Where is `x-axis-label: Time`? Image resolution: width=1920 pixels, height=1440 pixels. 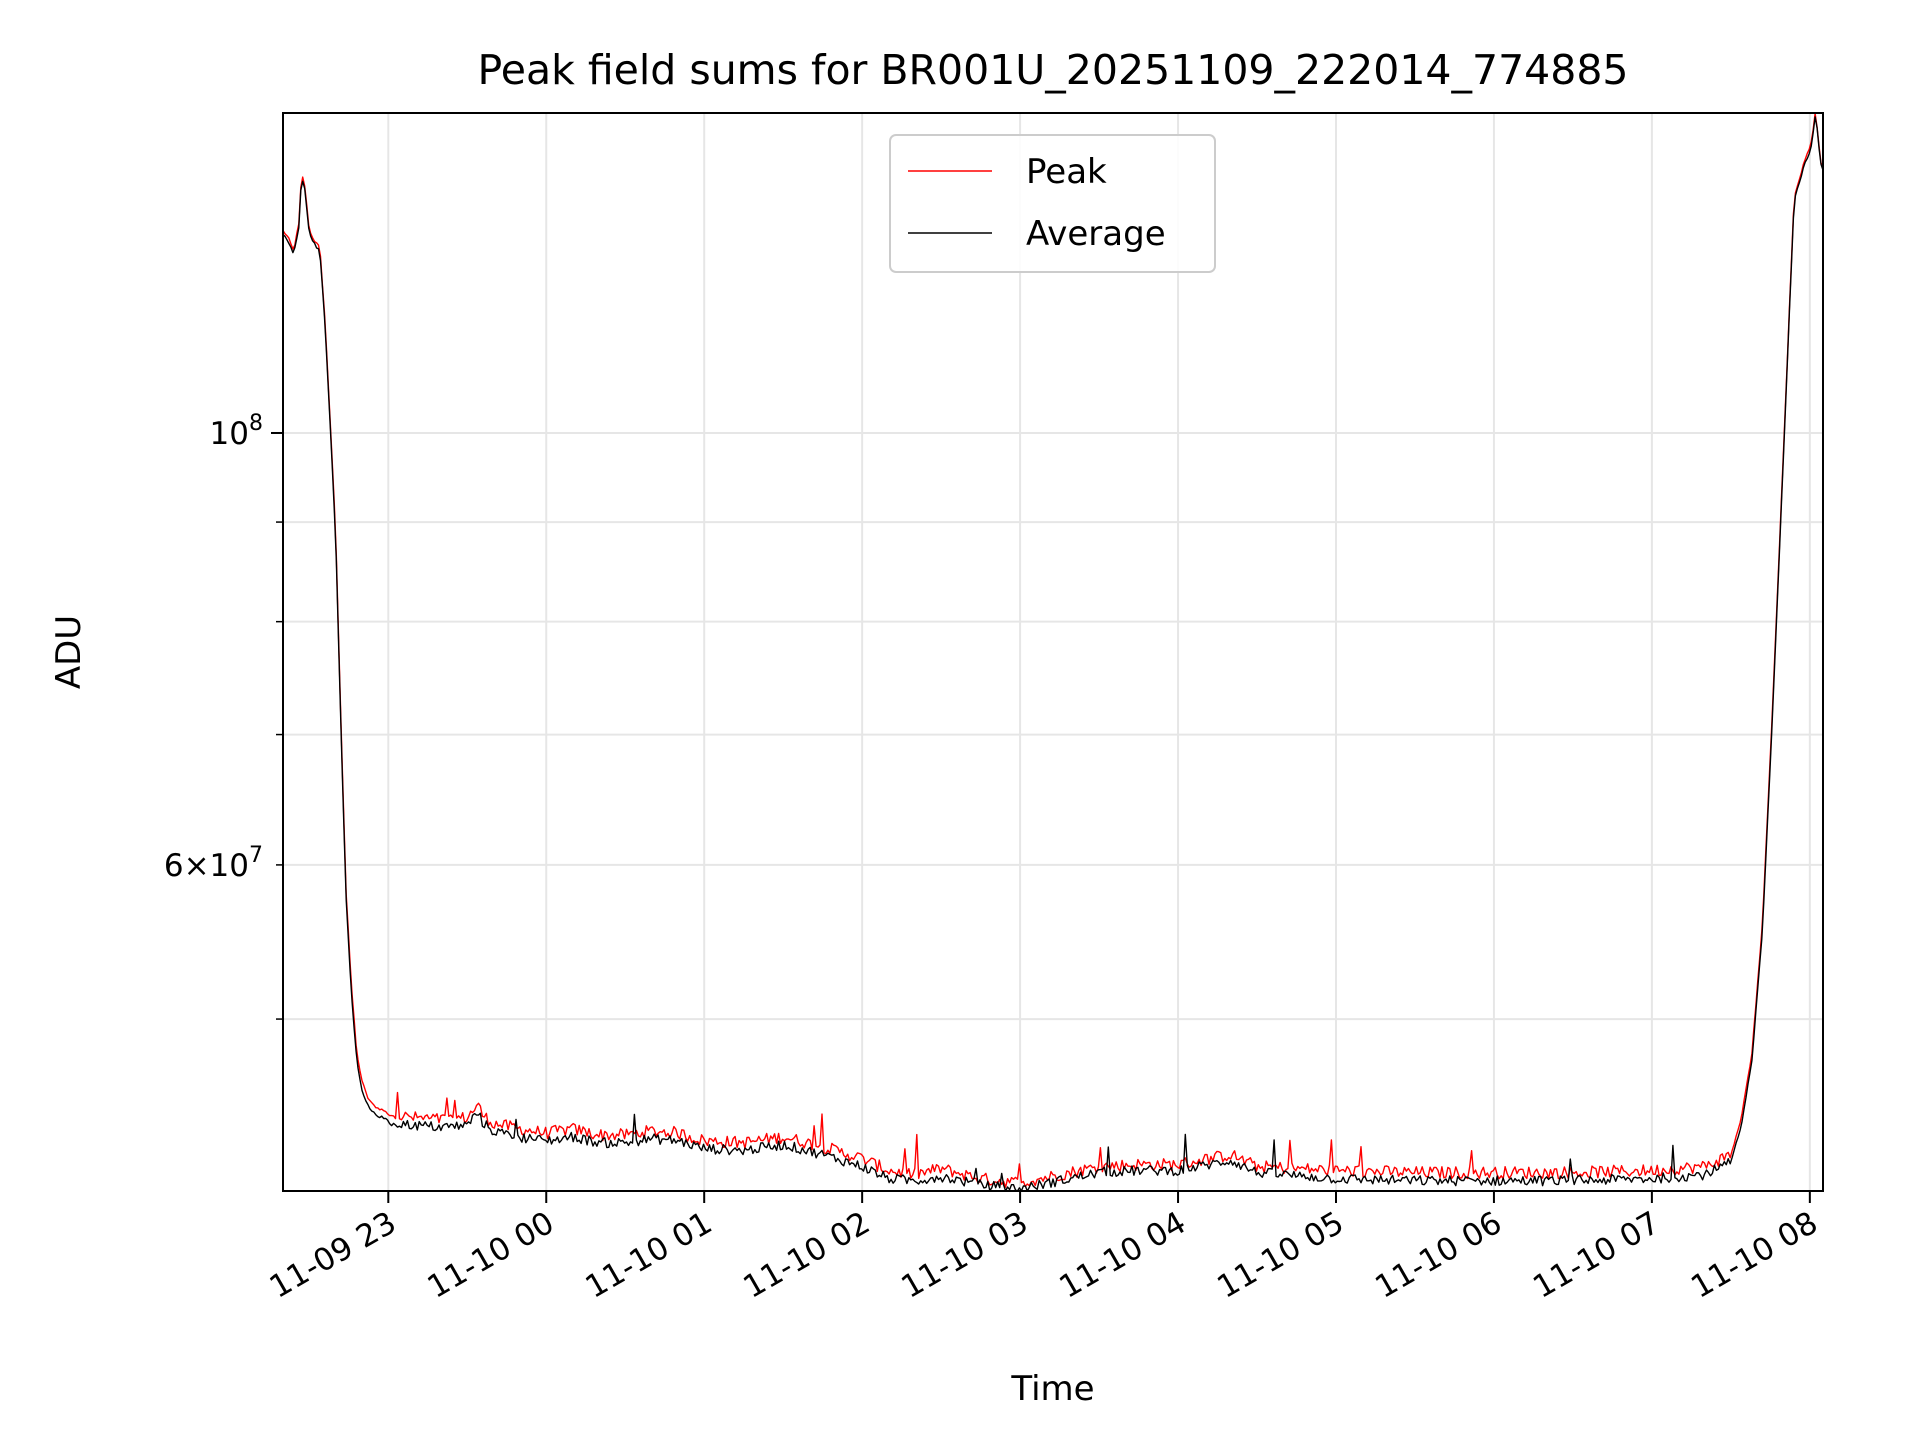 x-axis-label: Time is located at coordinates (1052, 1389).